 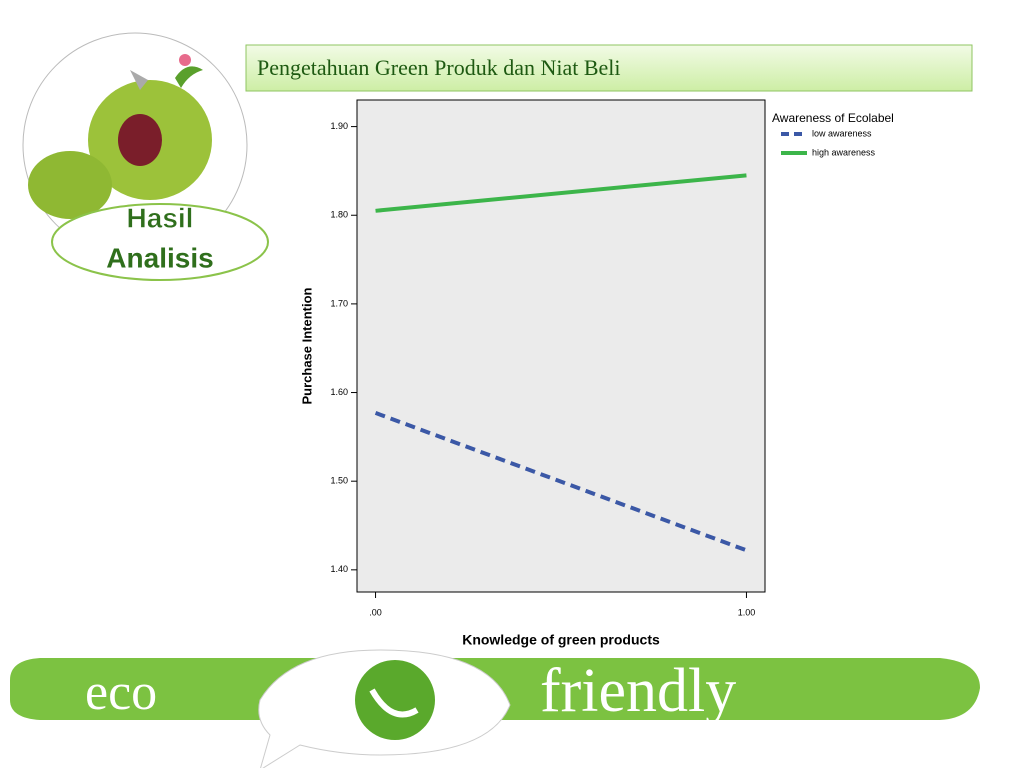 What do you see at coordinates (375, 612) in the screenshot?
I see `x-tick-label: .00` at bounding box center [375, 612].